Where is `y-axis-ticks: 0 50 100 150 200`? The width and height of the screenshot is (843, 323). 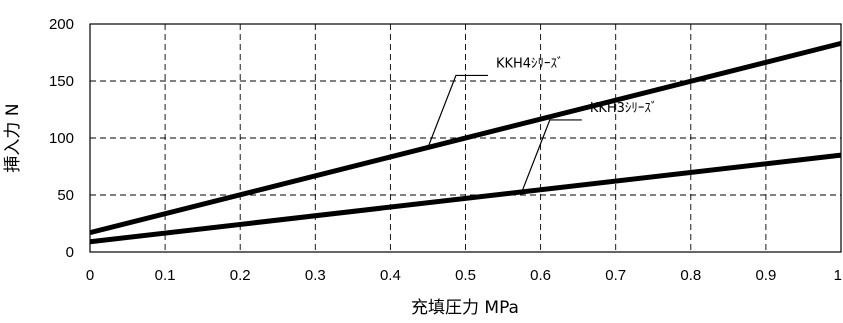 y-axis-ticks: 0 50 100 150 200 is located at coordinates (61, 138).